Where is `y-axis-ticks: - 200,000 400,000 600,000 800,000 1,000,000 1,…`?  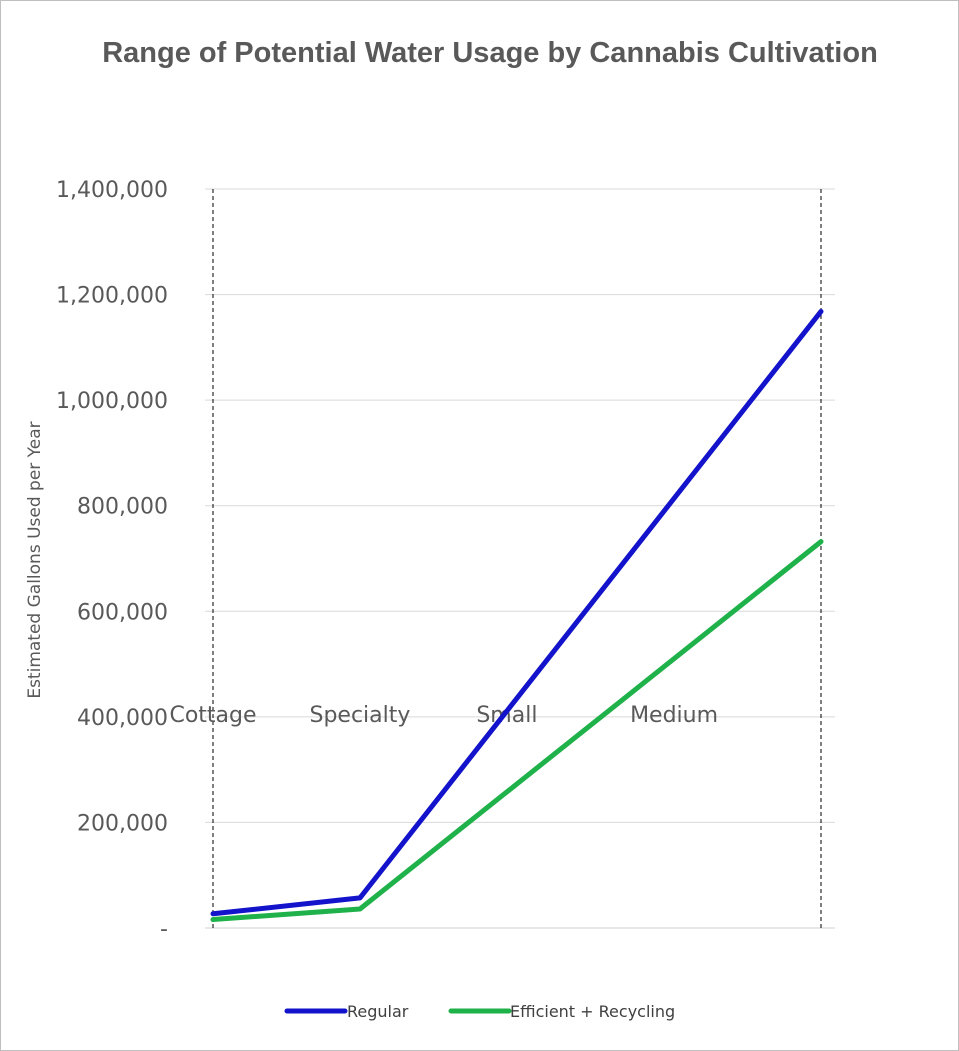
y-axis-ticks: - 200,000 400,000 600,000 800,000 1,000,000 1,… is located at coordinates (112, 560).